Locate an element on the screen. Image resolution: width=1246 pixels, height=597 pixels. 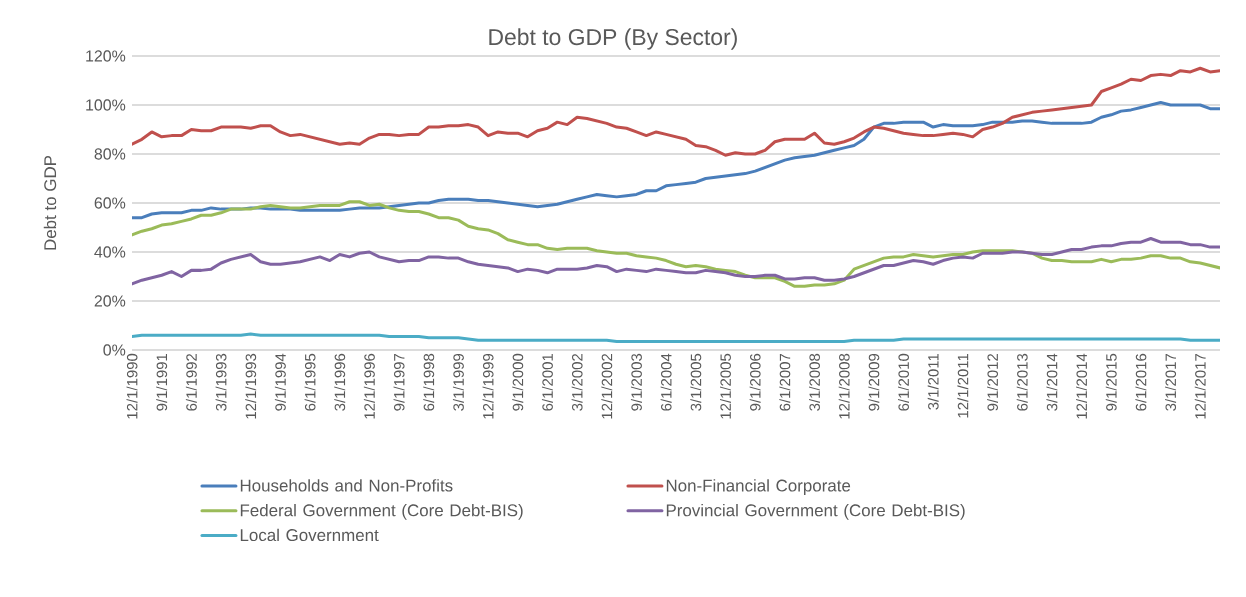
x-tick-label: 6/1/1998 is located at coordinates (429, 382).